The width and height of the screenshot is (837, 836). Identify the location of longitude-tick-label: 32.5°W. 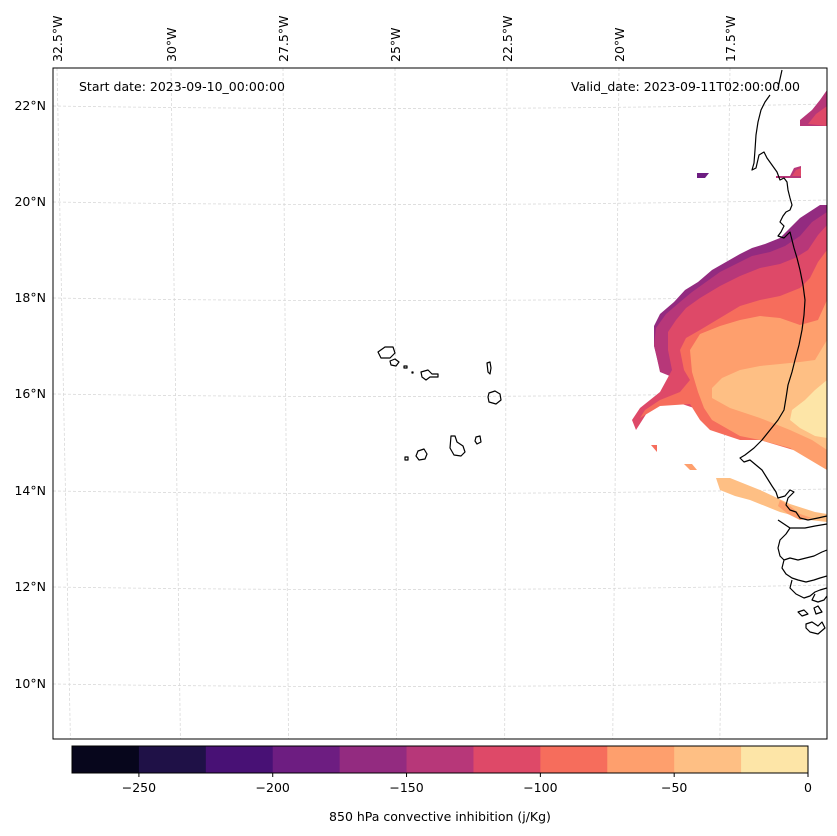
(57, 39).